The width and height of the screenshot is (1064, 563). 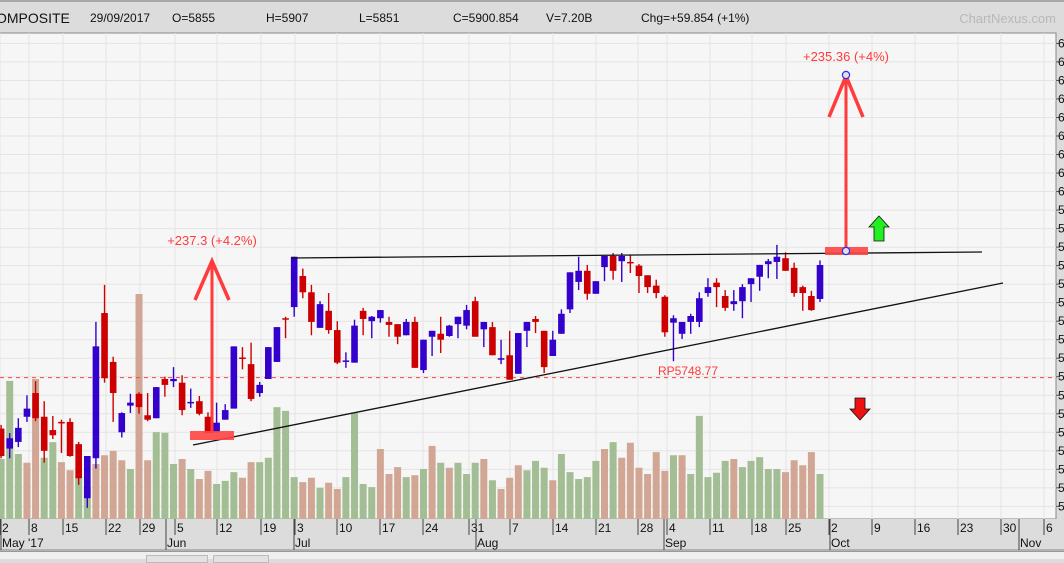 I want to click on x-tick-label: 12, so click(x=226, y=528).